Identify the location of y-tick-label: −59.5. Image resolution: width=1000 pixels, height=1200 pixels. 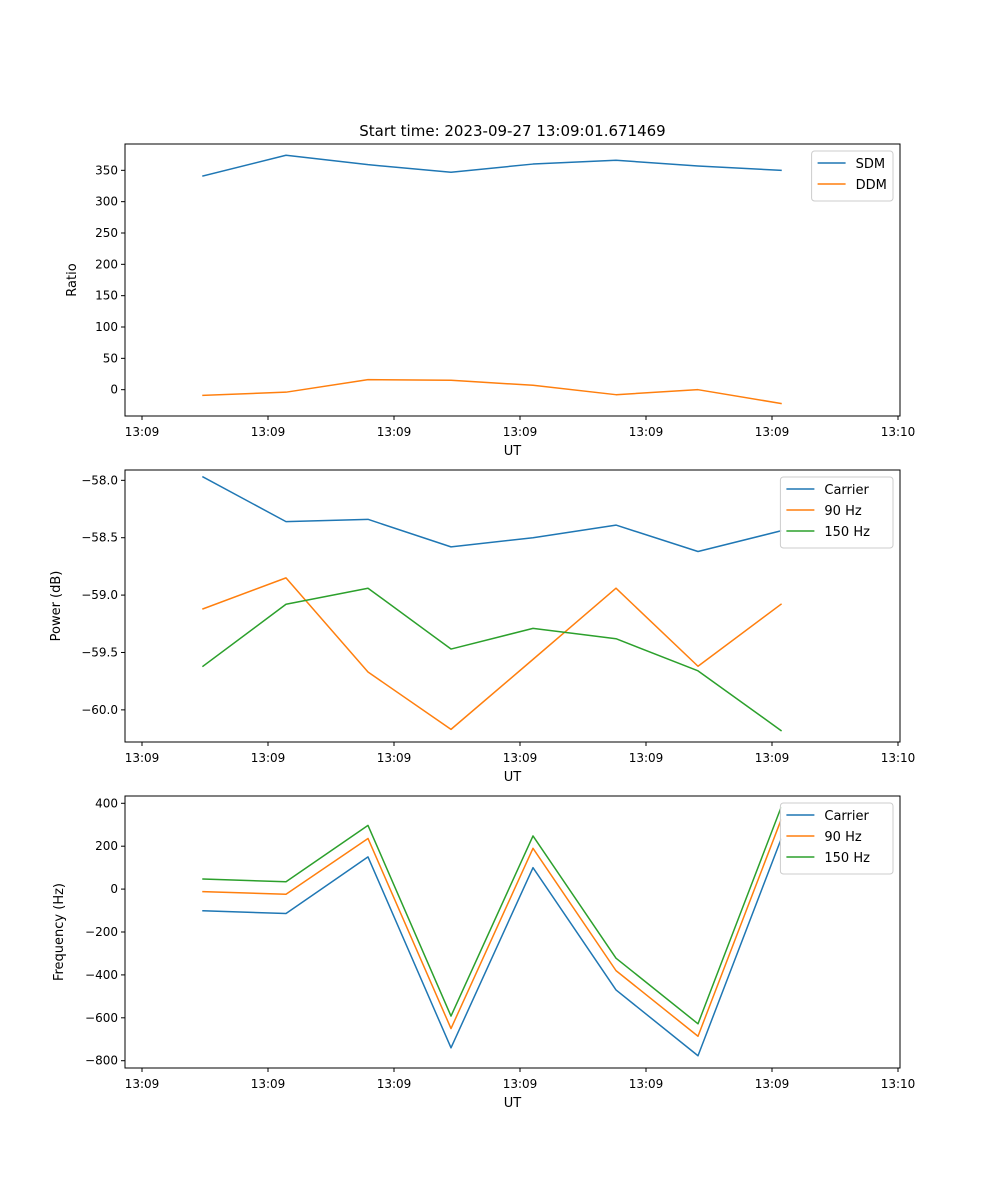
(99, 652).